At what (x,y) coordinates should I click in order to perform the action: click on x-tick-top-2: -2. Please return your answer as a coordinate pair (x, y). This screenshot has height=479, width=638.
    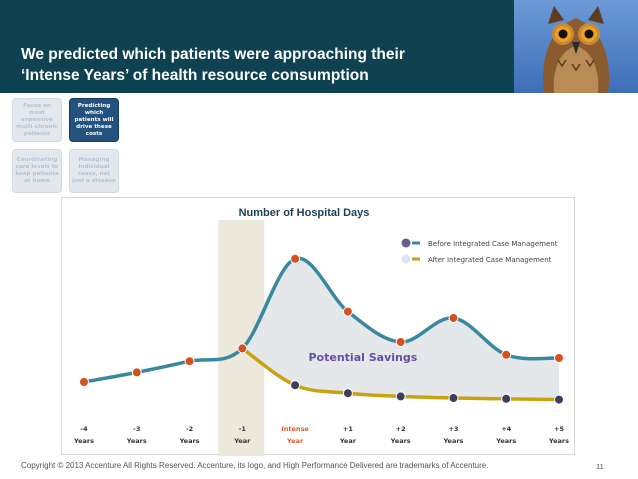
    Looking at the image, I should click on (189, 429).